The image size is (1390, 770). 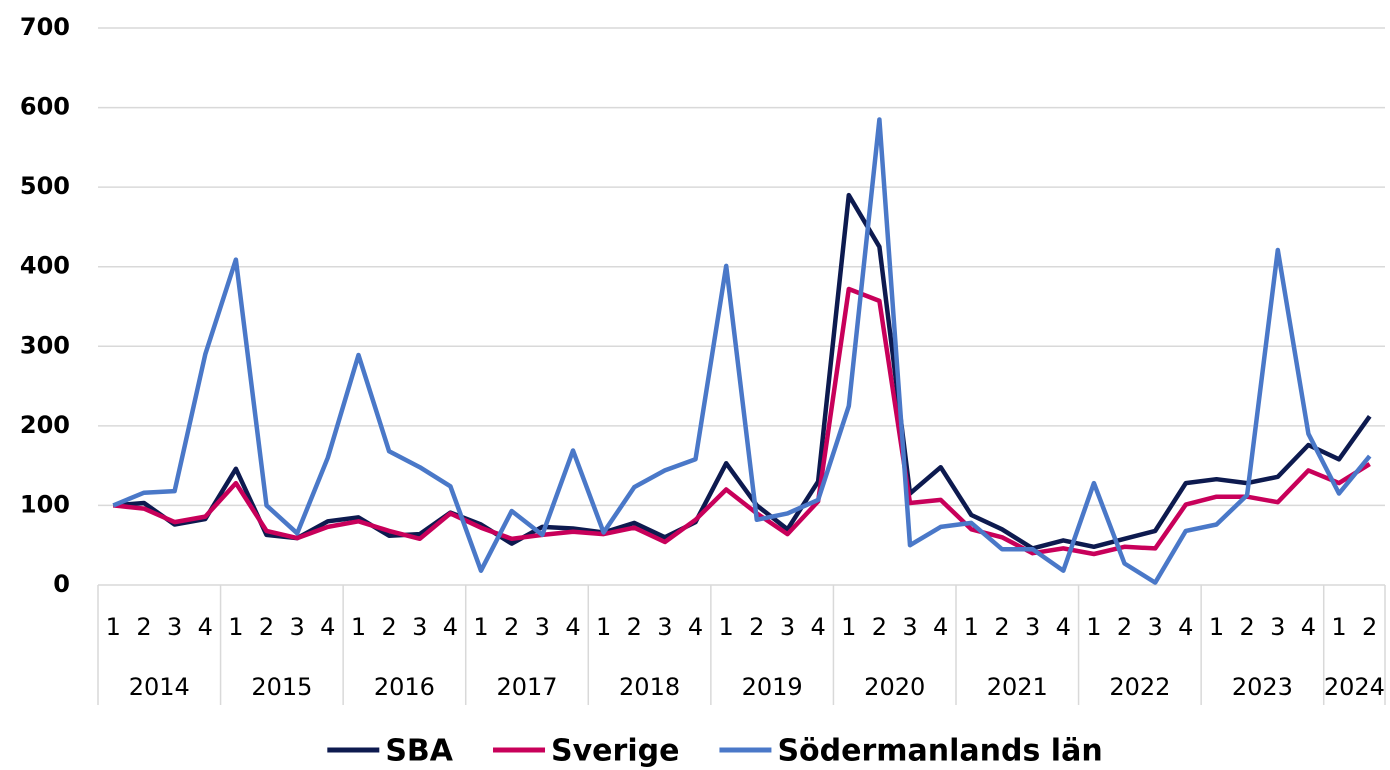 I want to click on group-label: 2014, so click(x=159, y=687).